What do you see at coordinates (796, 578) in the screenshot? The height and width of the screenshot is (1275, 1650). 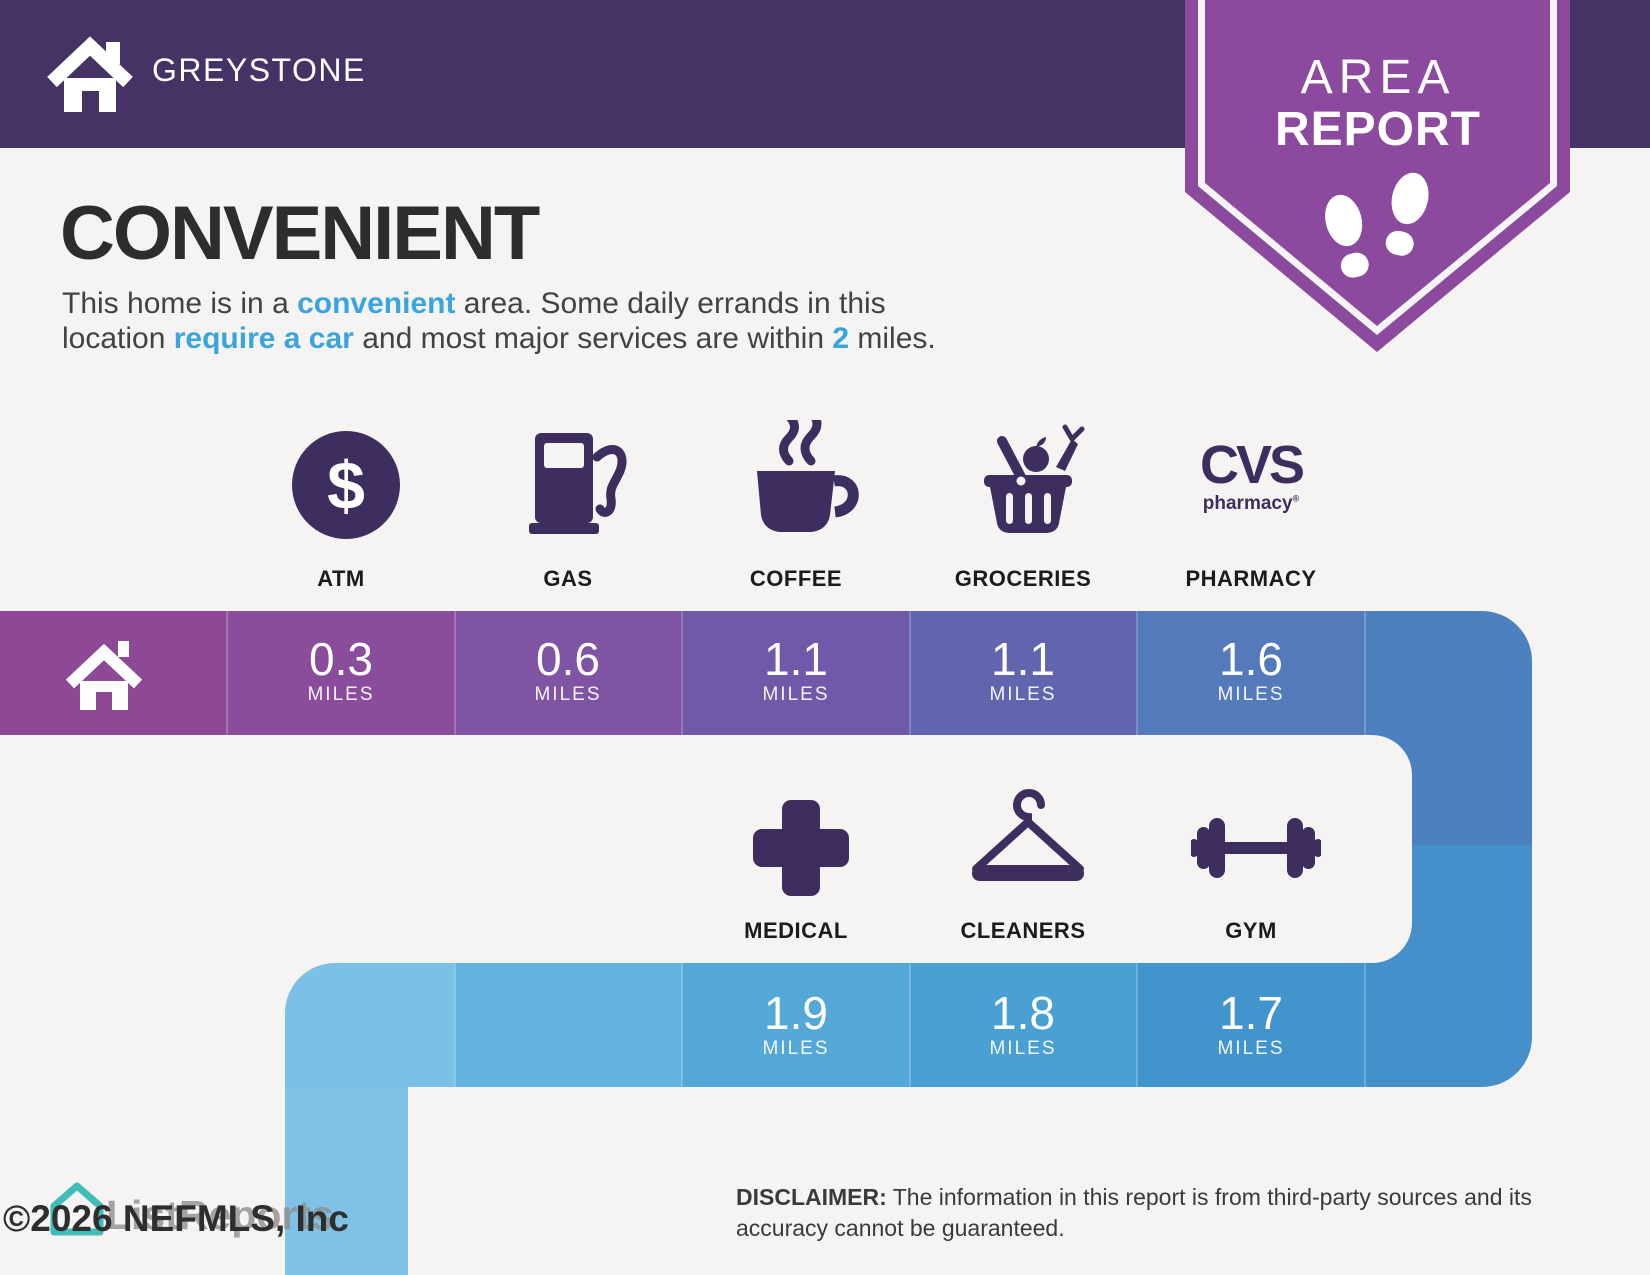 I see `label-coffee: COFFEE` at bounding box center [796, 578].